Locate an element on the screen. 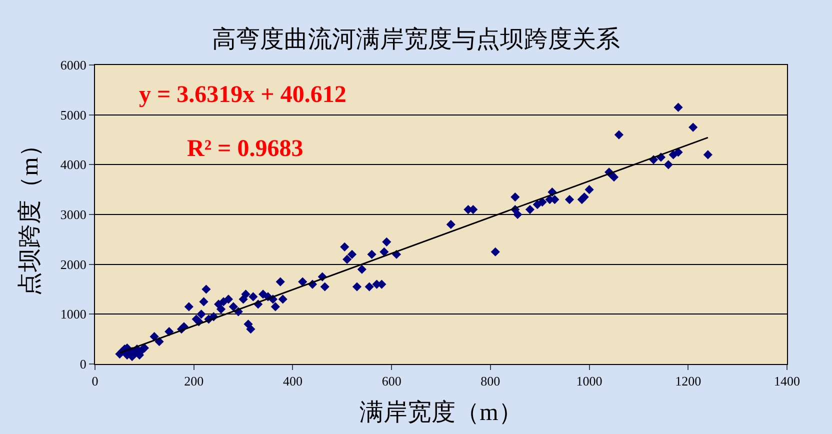 The image size is (832, 434). x-tick-label: 1400 is located at coordinates (787, 381).